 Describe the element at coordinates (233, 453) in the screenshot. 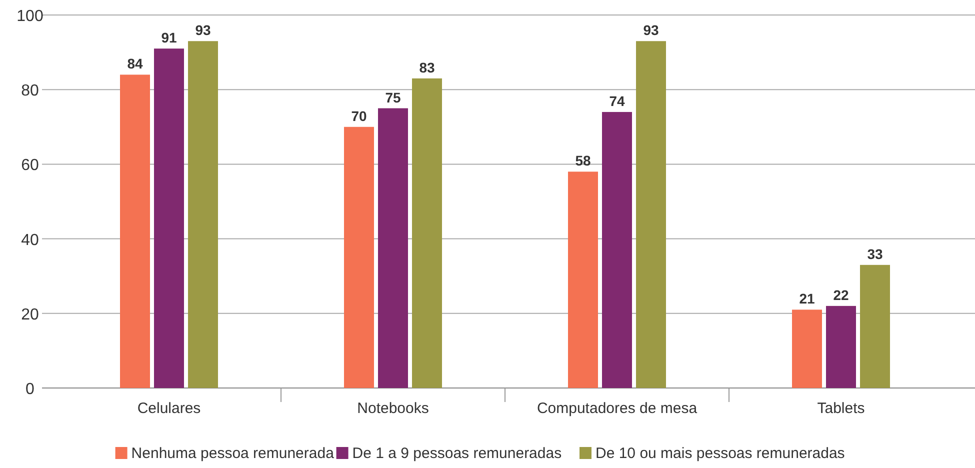

I see `legend-label: Nenhuma pessoa remunerada` at that location.